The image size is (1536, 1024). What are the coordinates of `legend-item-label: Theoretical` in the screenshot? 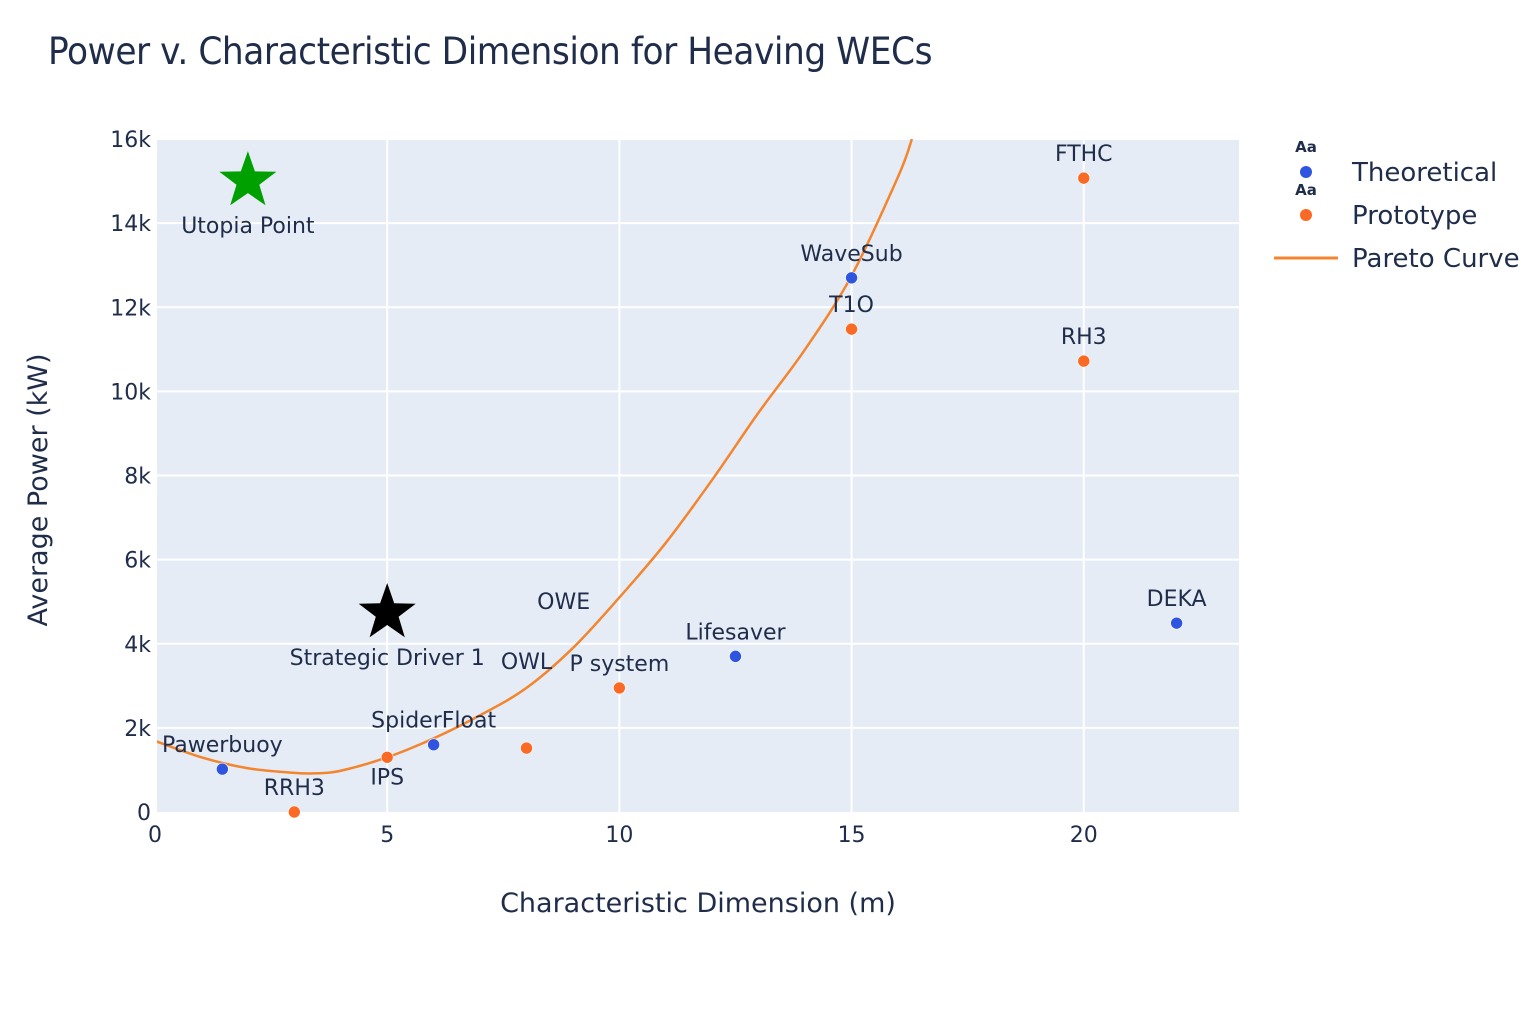 It's located at (1424, 173).